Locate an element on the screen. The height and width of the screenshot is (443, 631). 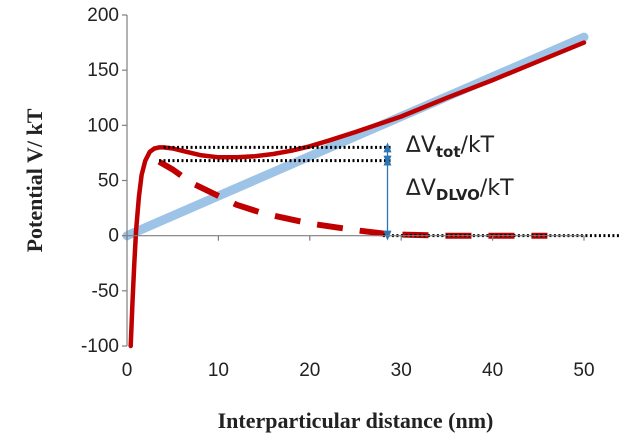
x-tick-label: 50 is located at coordinates (583, 370).